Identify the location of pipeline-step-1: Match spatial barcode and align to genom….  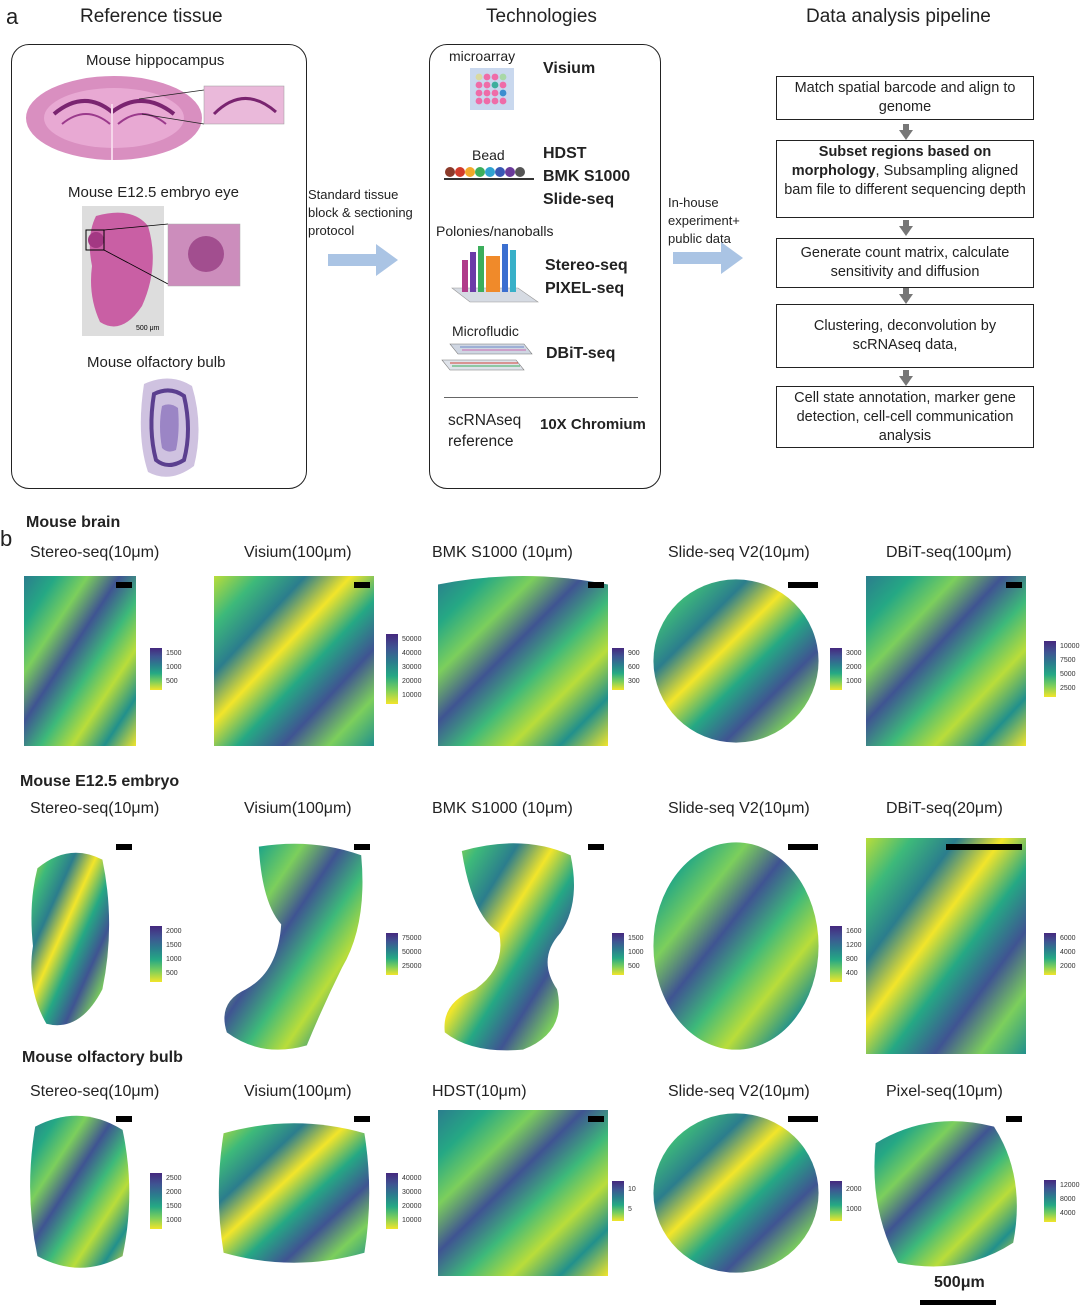
(905, 98).